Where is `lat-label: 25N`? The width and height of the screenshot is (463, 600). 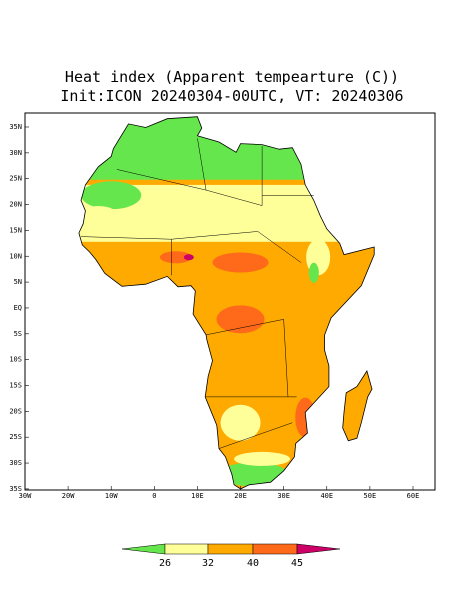 lat-label: 25N is located at coordinates (15, 179).